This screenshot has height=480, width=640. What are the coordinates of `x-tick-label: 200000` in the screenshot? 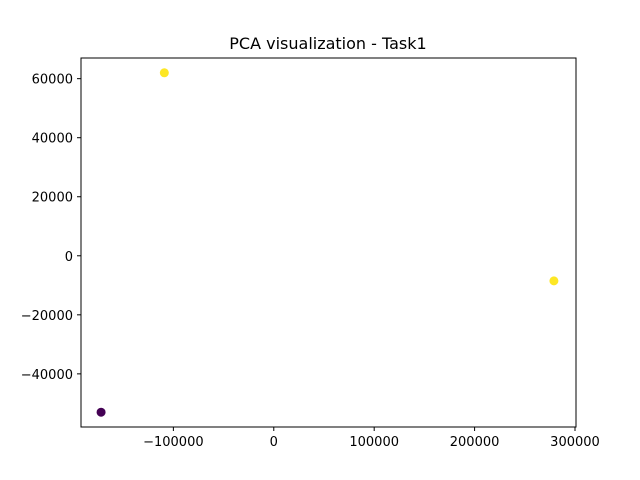 It's located at (475, 442).